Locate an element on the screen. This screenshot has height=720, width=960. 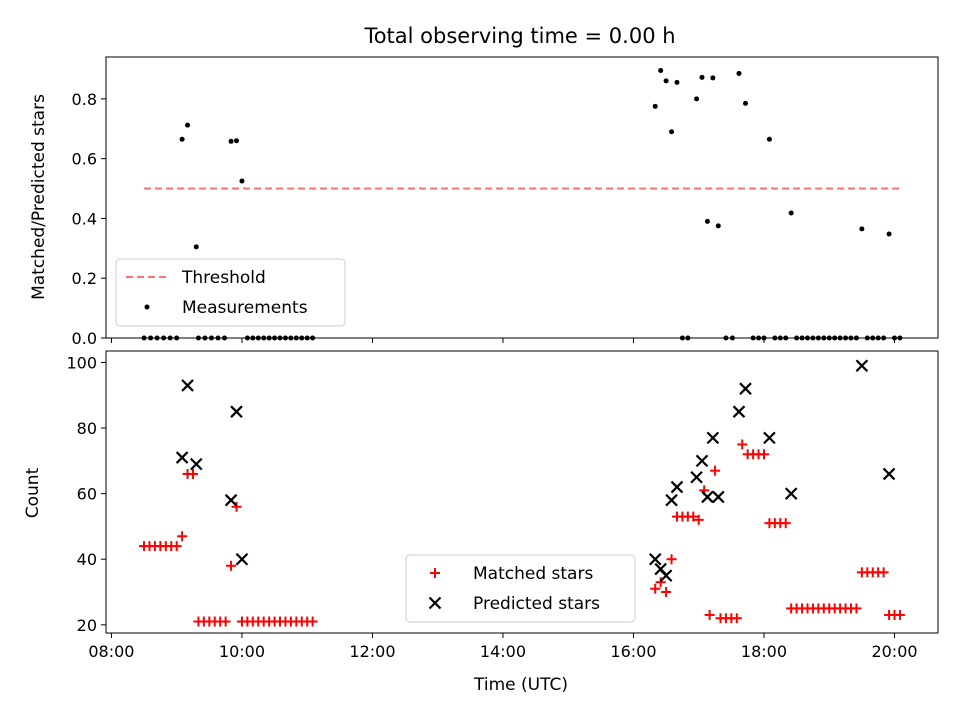
bottom-y-tick-label: 60 is located at coordinates (87, 494).